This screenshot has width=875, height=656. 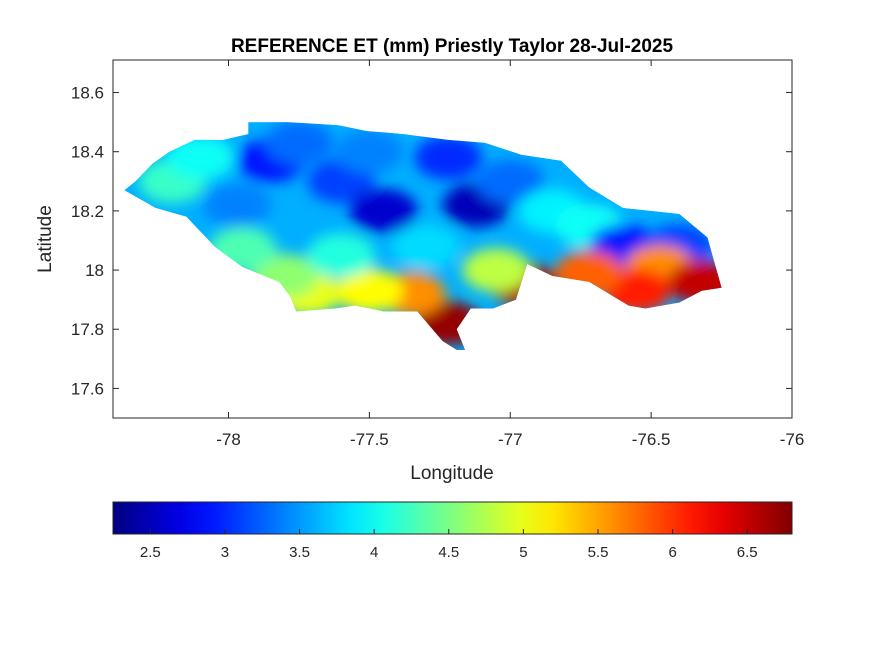 I want to click on colorbar-tick-label: 4, so click(x=374, y=552).